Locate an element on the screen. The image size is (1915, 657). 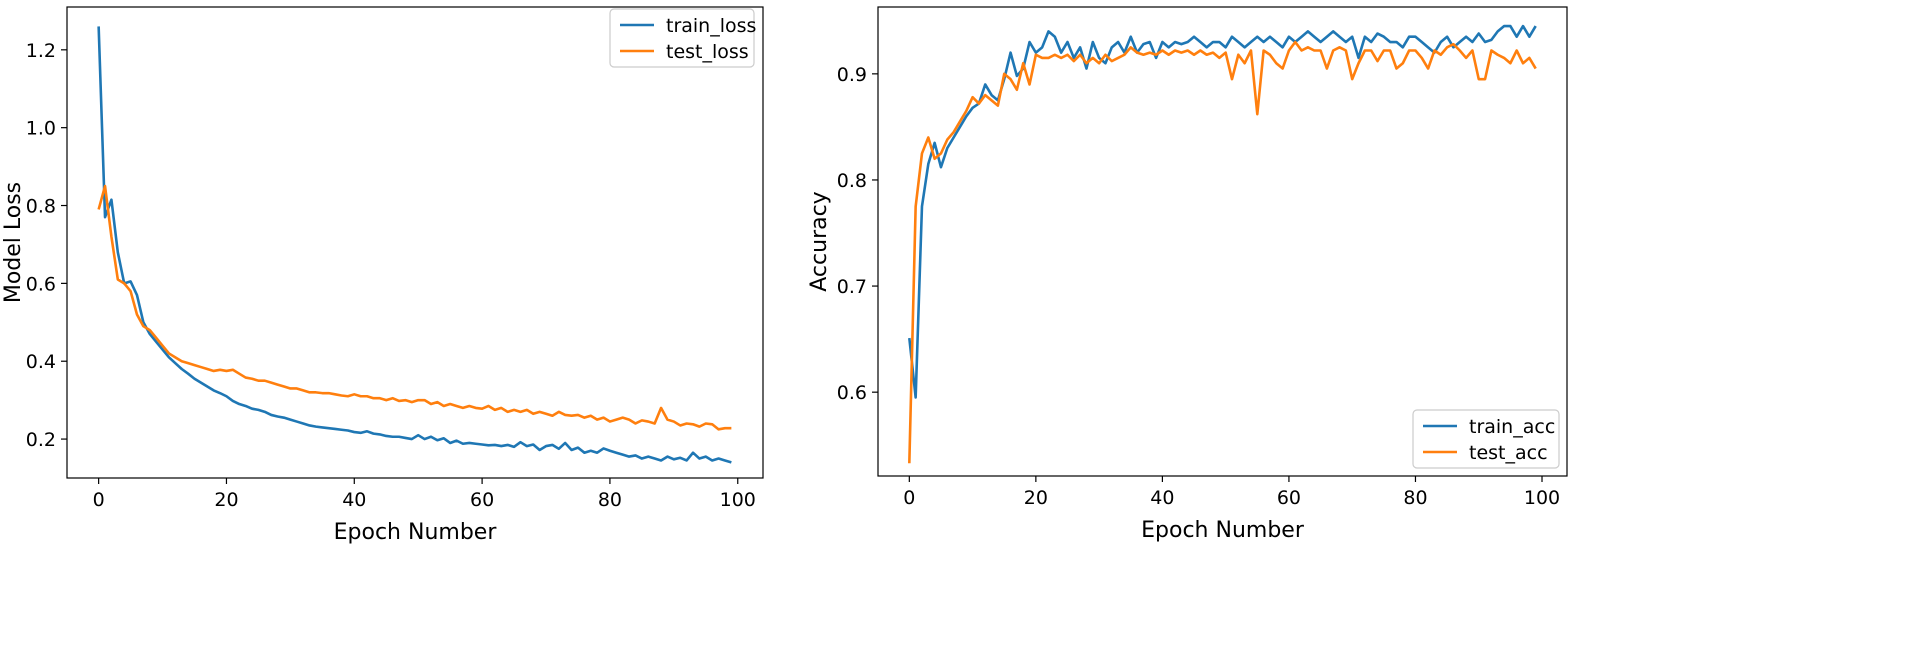
y-tick-label: 1.2 is located at coordinates (41, 51).